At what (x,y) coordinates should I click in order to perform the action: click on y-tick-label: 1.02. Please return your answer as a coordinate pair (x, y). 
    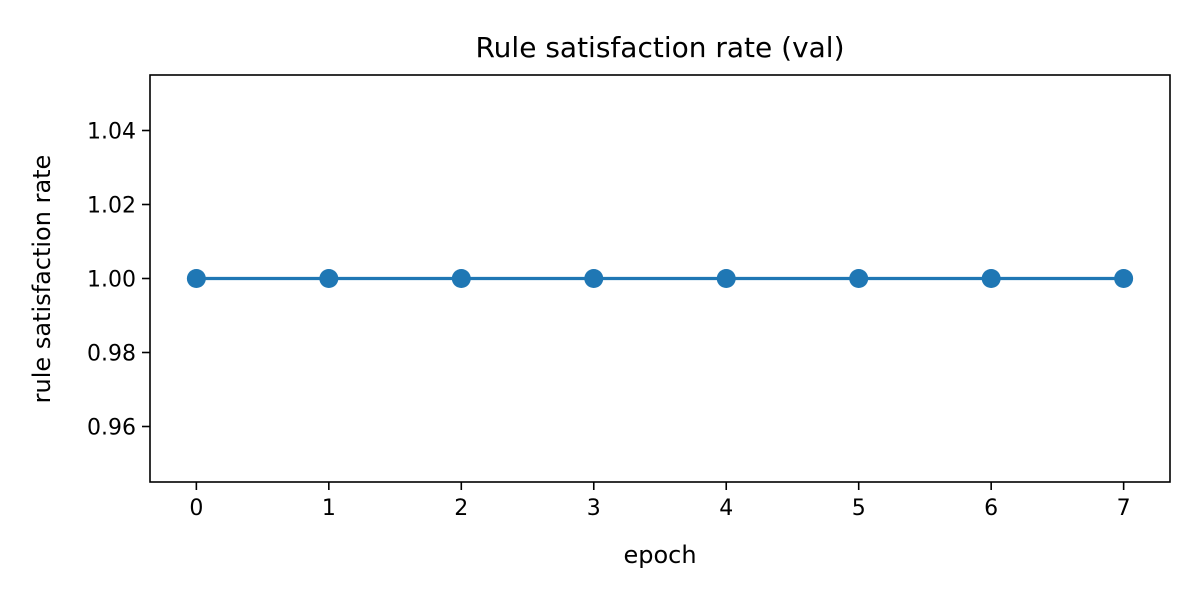
    Looking at the image, I should click on (111, 206).